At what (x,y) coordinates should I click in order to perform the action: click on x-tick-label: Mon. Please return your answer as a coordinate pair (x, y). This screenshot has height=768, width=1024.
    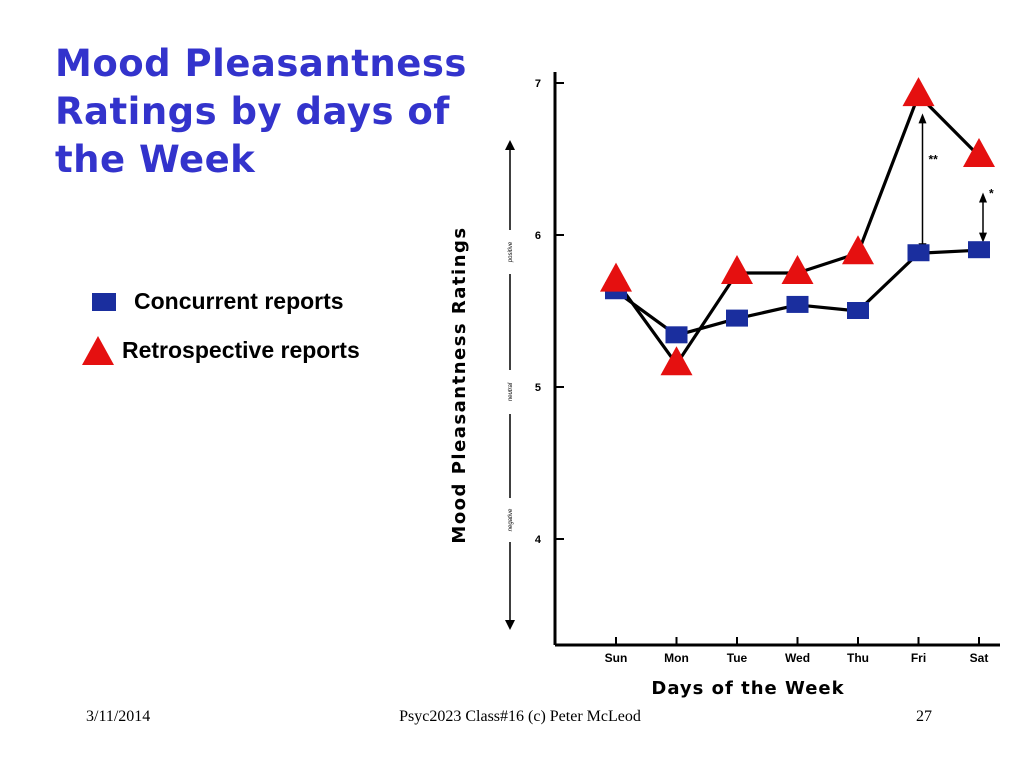
    Looking at the image, I should click on (676, 658).